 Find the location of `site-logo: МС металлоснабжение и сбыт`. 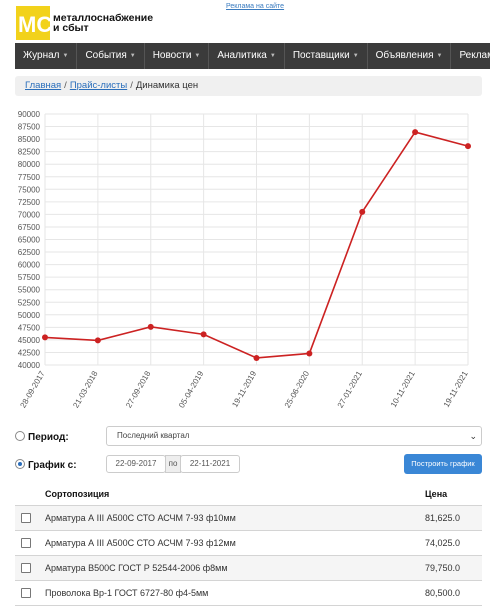

site-logo: МС металлоснабжение и сбыт is located at coordinates (84, 23).